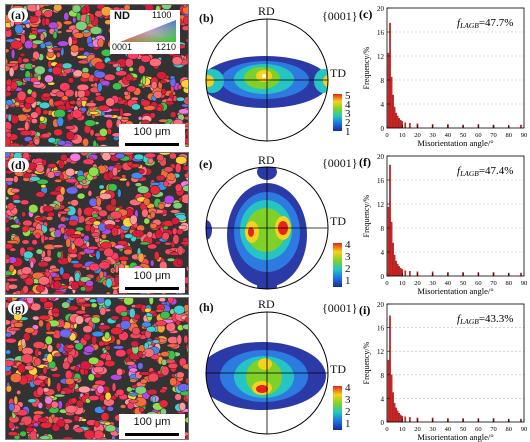 The image size is (530, 442). I want to click on panel-label-g: (g), so click(18, 308).